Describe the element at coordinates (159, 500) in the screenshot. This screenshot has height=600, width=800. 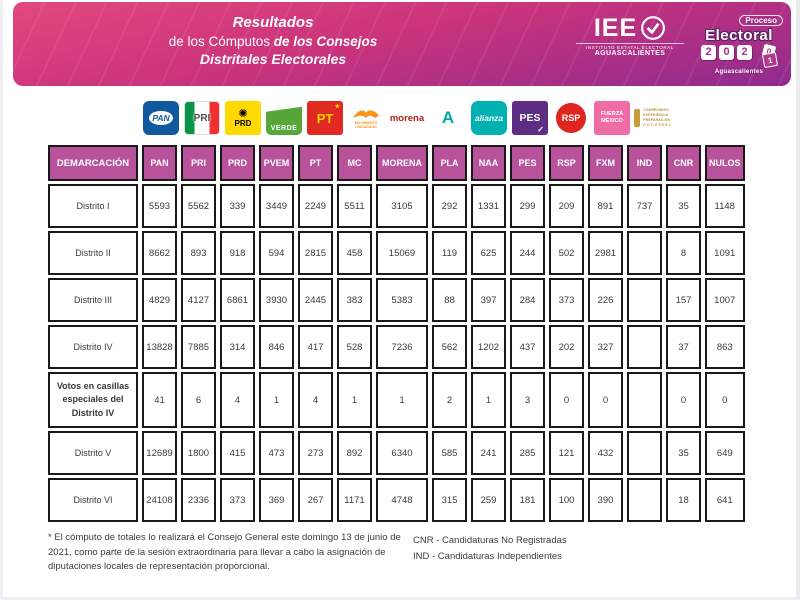
I see `table-cell: 24108` at that location.